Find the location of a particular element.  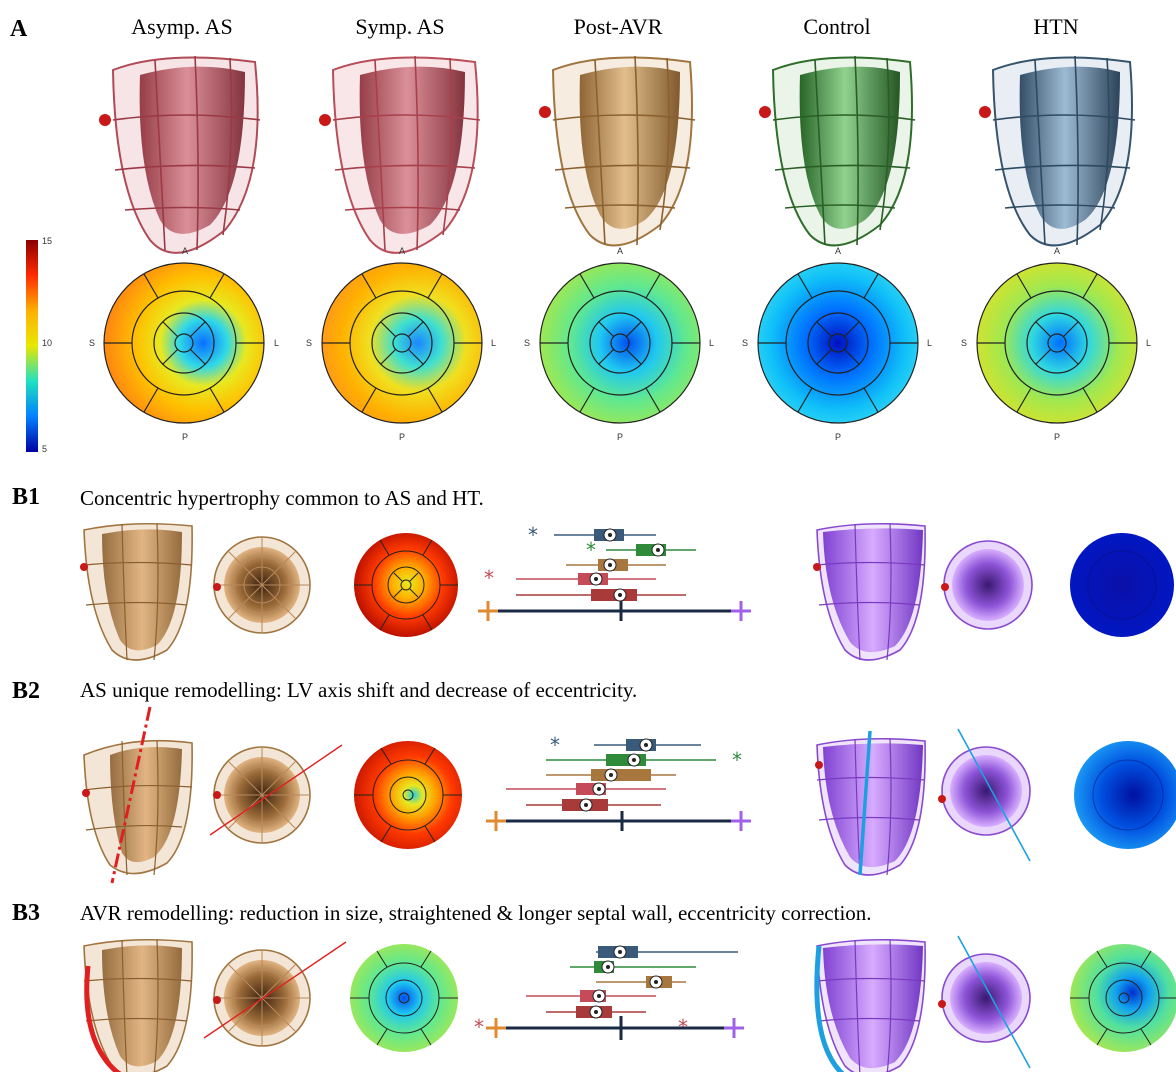

row-b3-graphics: * * is located at coordinates (629, 1003).